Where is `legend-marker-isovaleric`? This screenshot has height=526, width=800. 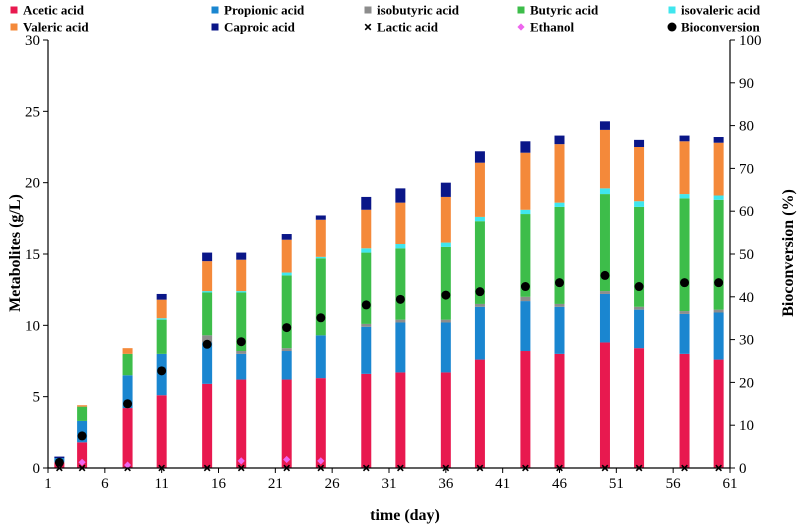 legend-marker-isovaleric is located at coordinates (672, 10).